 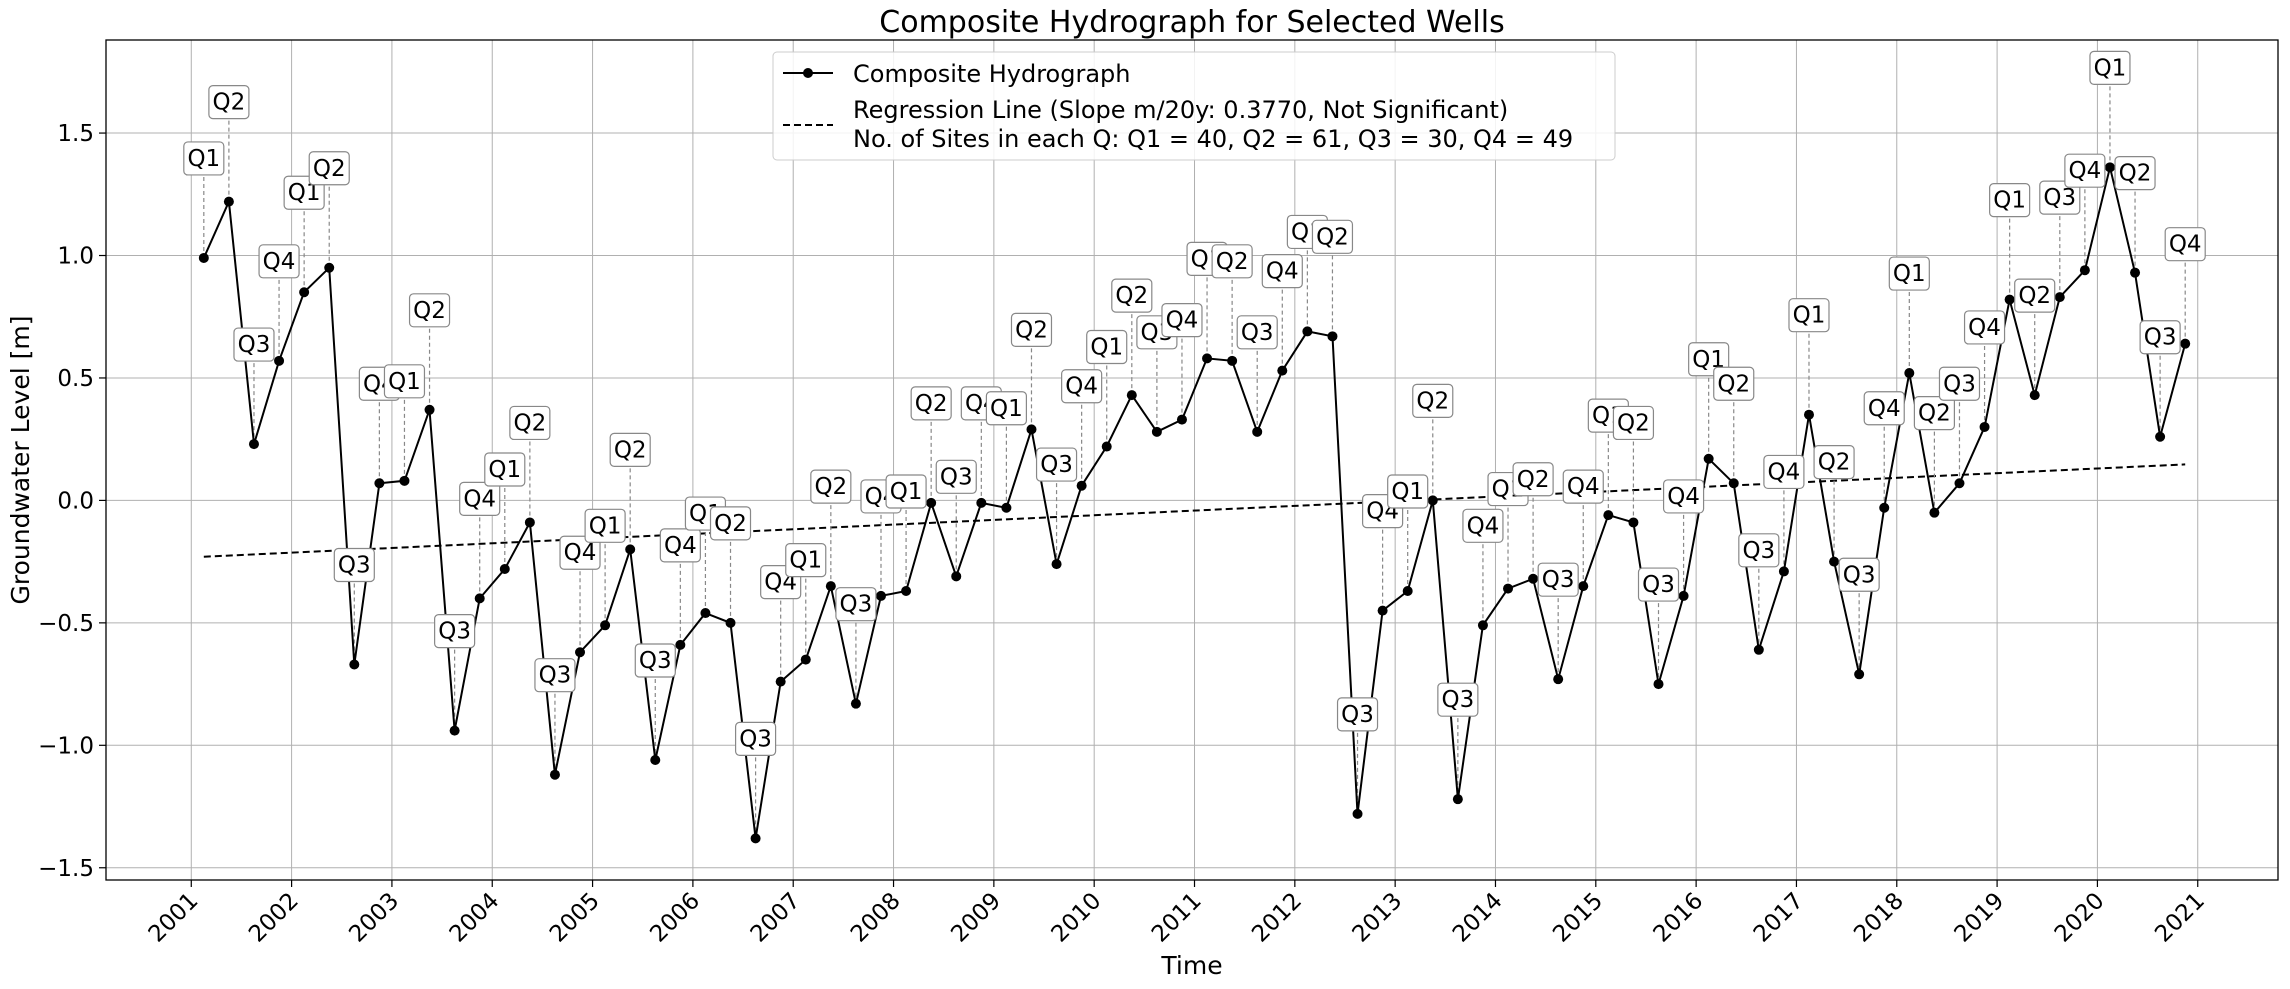 I want to click on legend-entry-hydrograph: Composite Hydrograph, so click(x=991, y=74).